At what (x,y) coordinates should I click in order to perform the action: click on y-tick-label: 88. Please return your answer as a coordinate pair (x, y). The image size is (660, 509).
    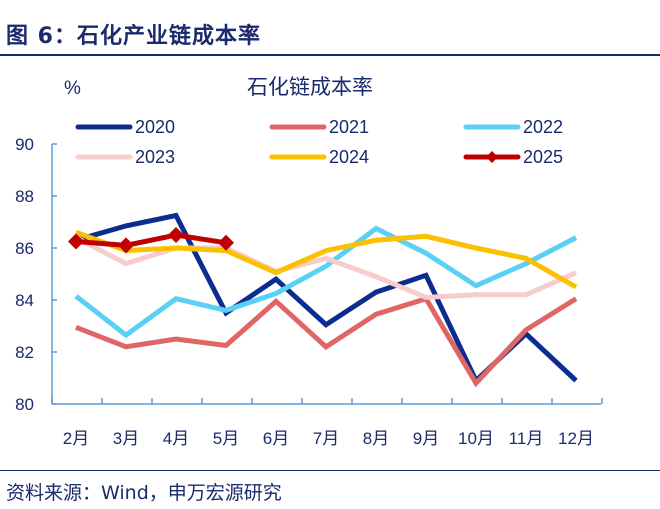
    Looking at the image, I should click on (24, 196).